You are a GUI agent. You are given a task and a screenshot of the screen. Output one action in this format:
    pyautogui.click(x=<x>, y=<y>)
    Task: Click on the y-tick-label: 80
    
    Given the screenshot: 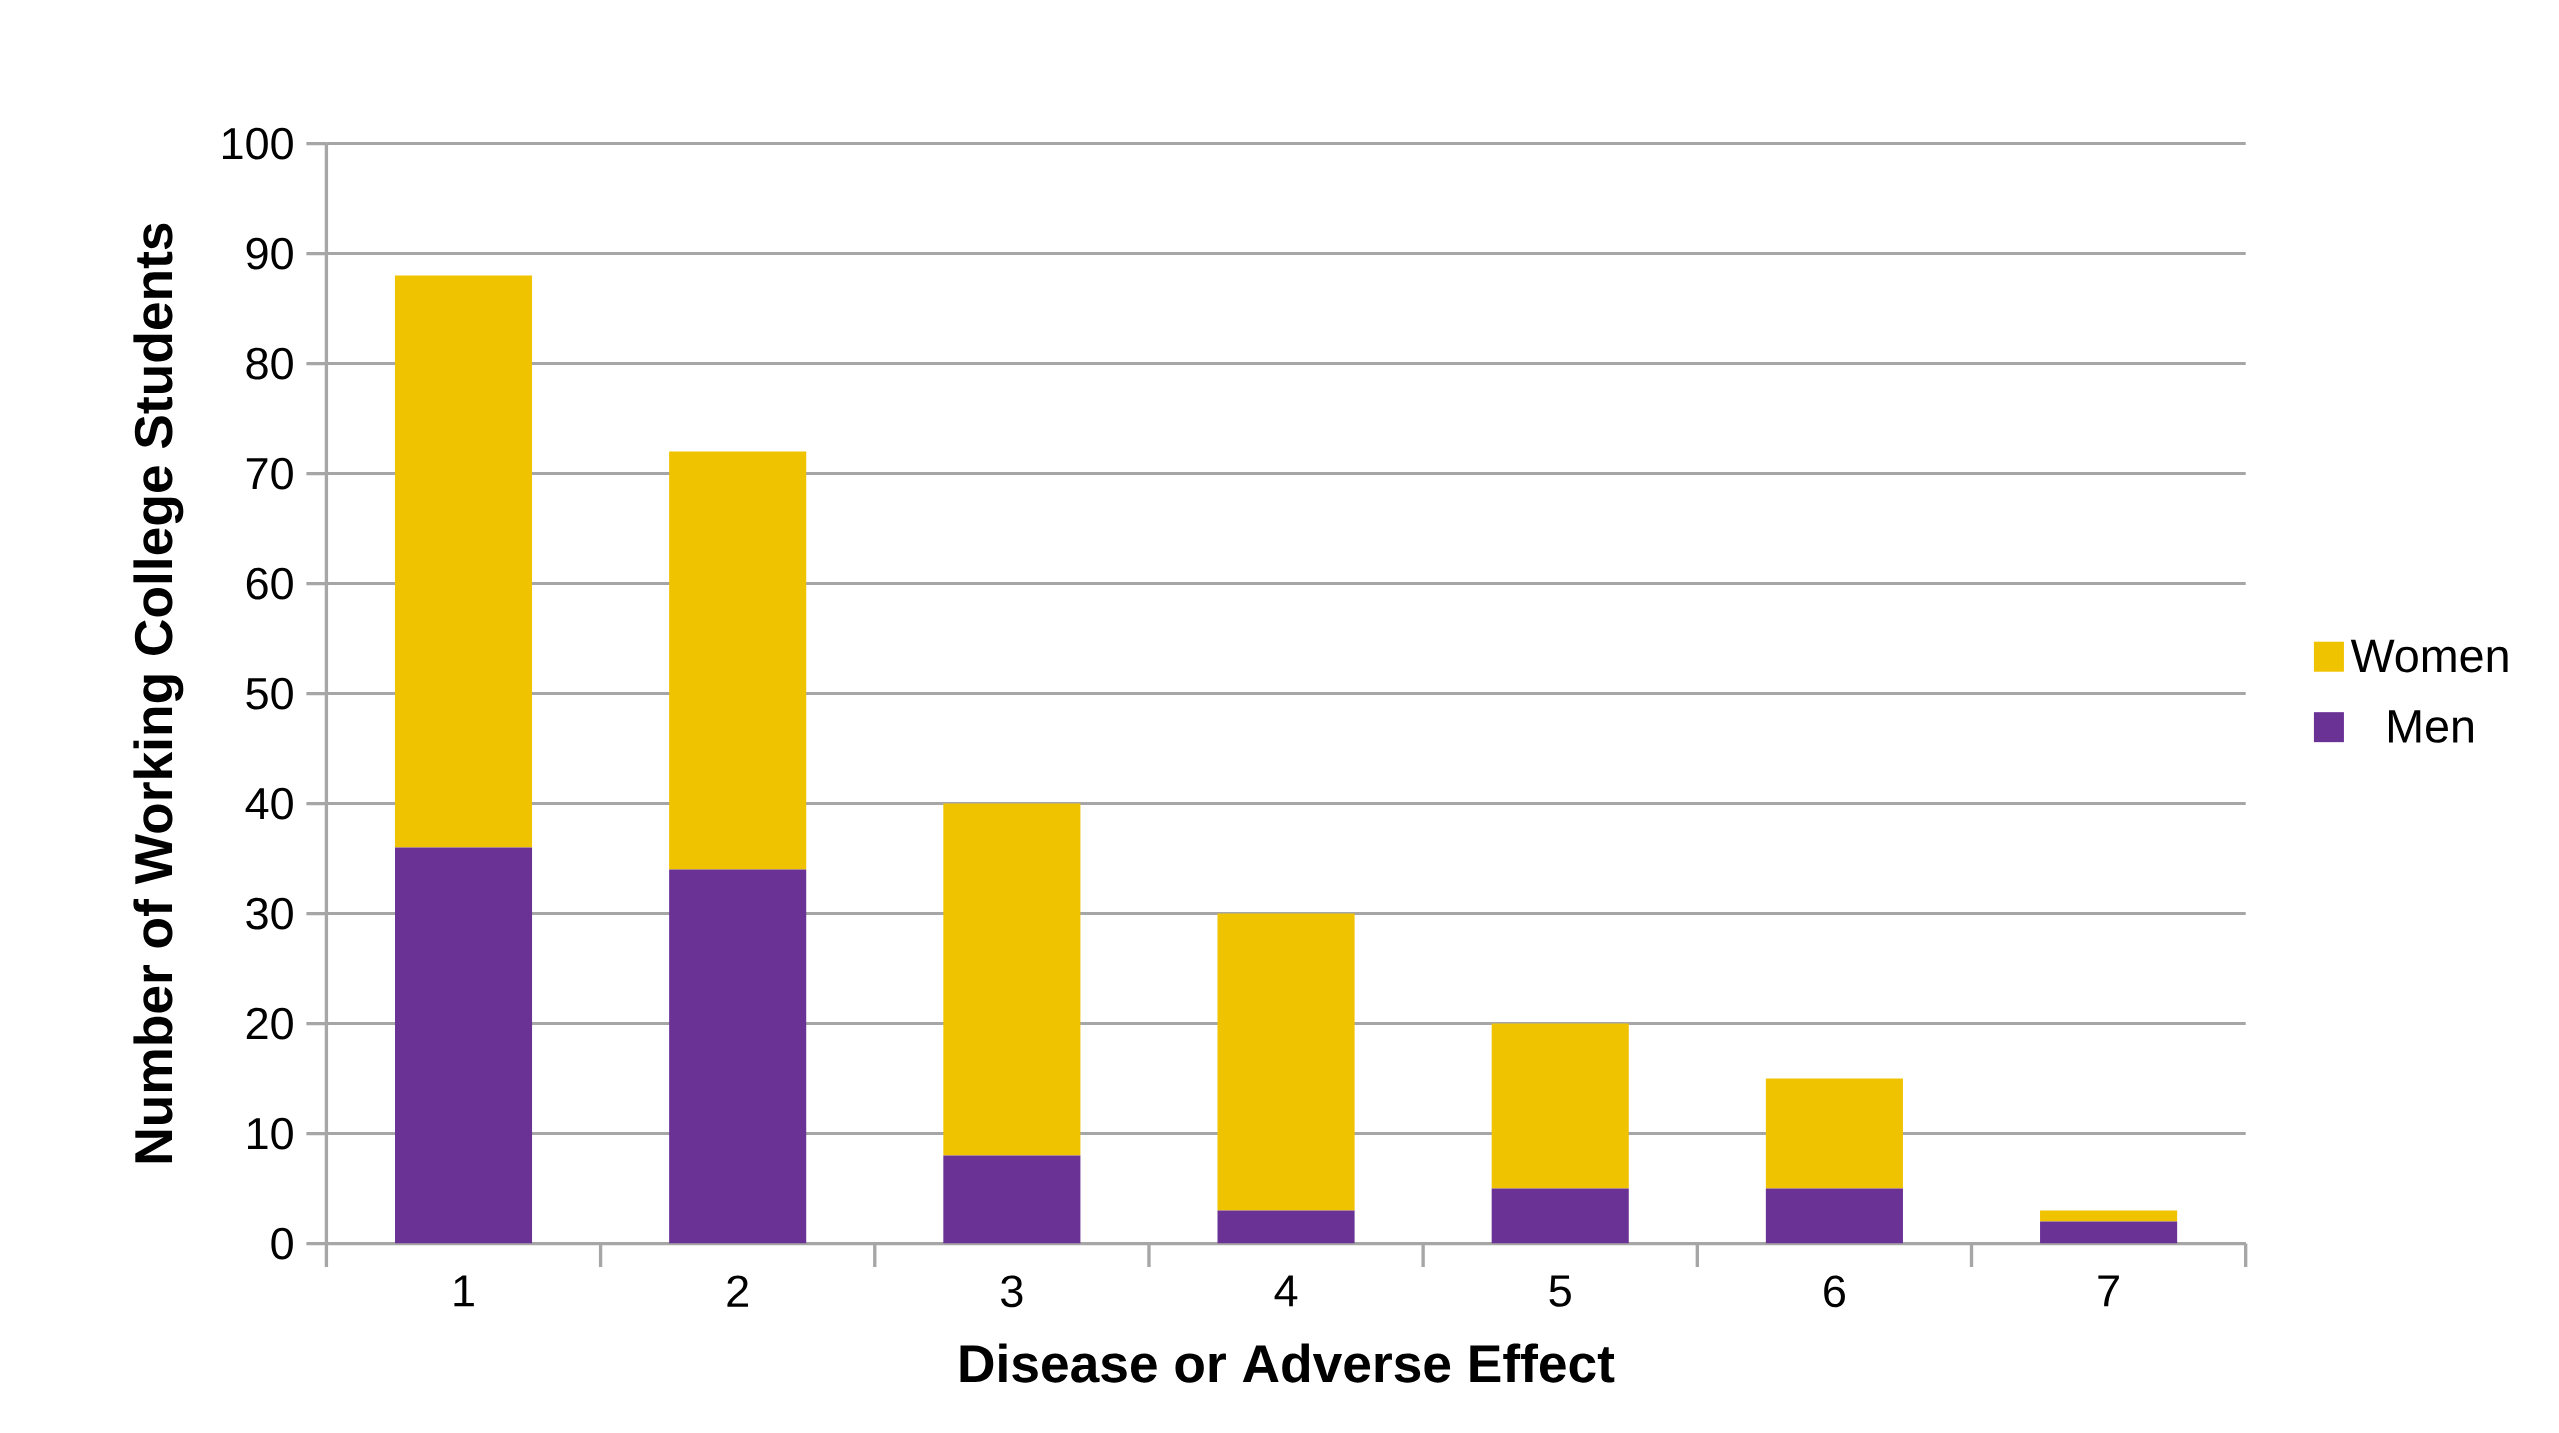 What is the action you would take?
    pyautogui.click(x=269, y=363)
    